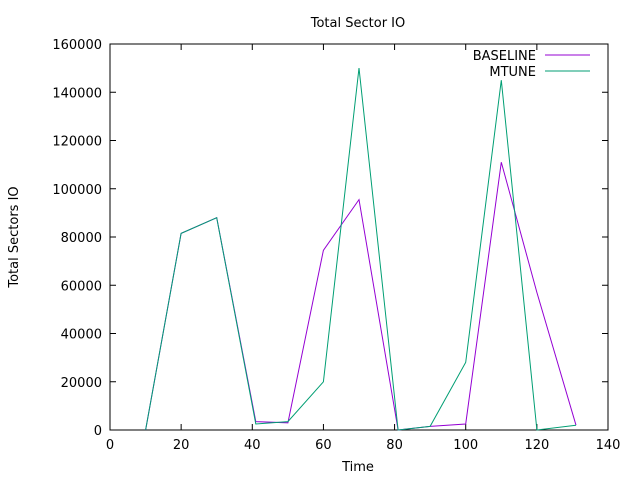 This screenshot has height=480, width=640. What do you see at coordinates (504, 56) in the screenshot?
I see `legend-label-baseline: BASELINE` at bounding box center [504, 56].